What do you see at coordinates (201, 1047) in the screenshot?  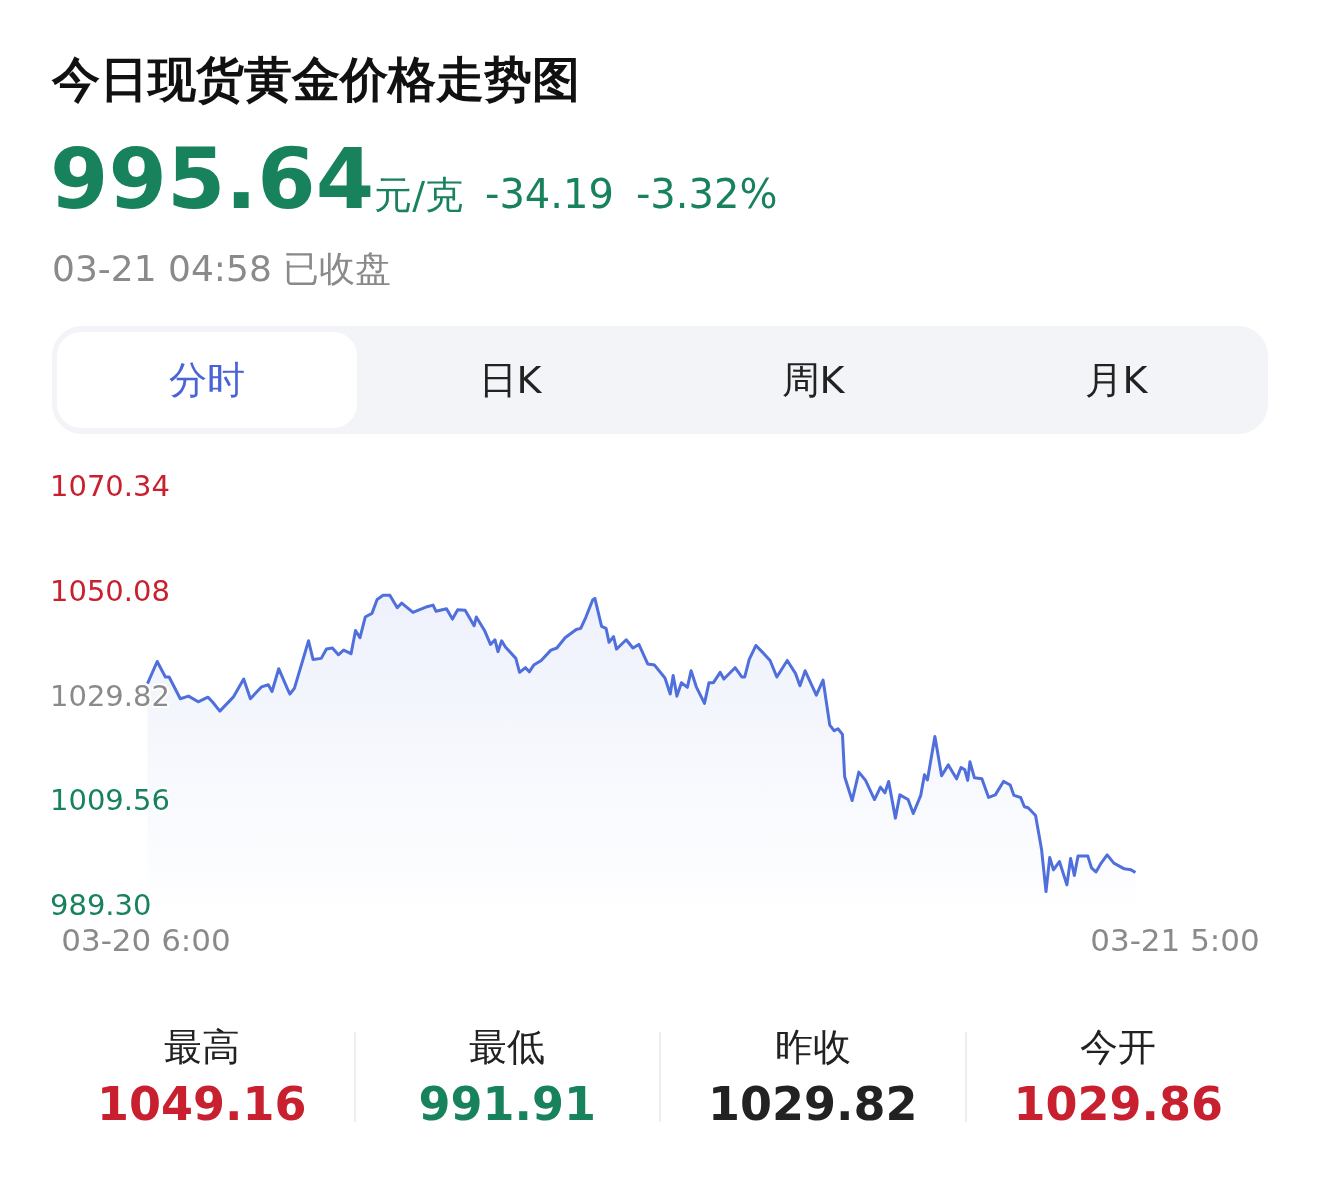 I see `text: 最高` at bounding box center [201, 1047].